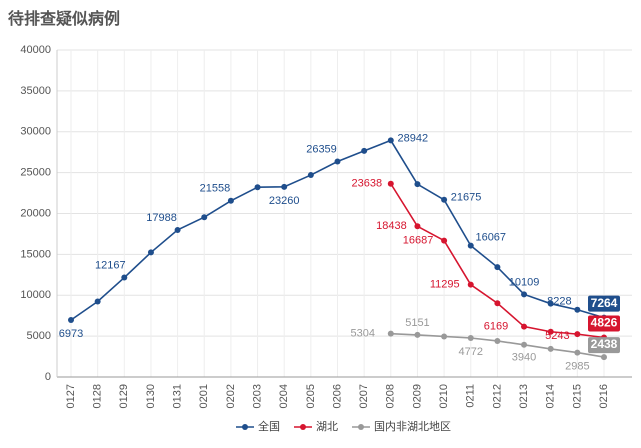  What do you see at coordinates (124, 396) in the screenshot?
I see `x-tick-label: 0129` at bounding box center [124, 396].